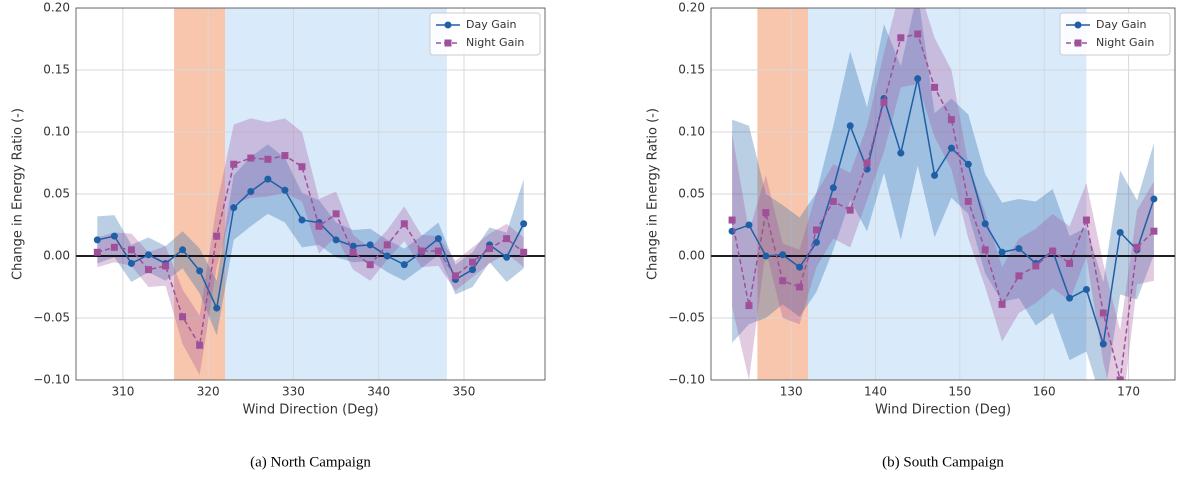 Image resolution: width=1178 pixels, height=481 pixels. I want to click on y-tick-label: 0.10, so click(691, 132).